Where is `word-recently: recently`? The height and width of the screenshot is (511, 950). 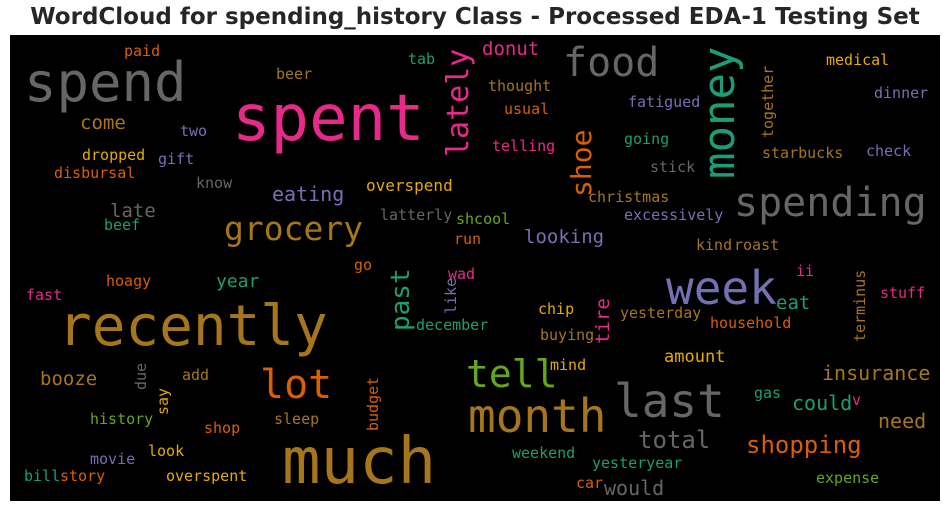 word-recently: recently is located at coordinates (193, 326).